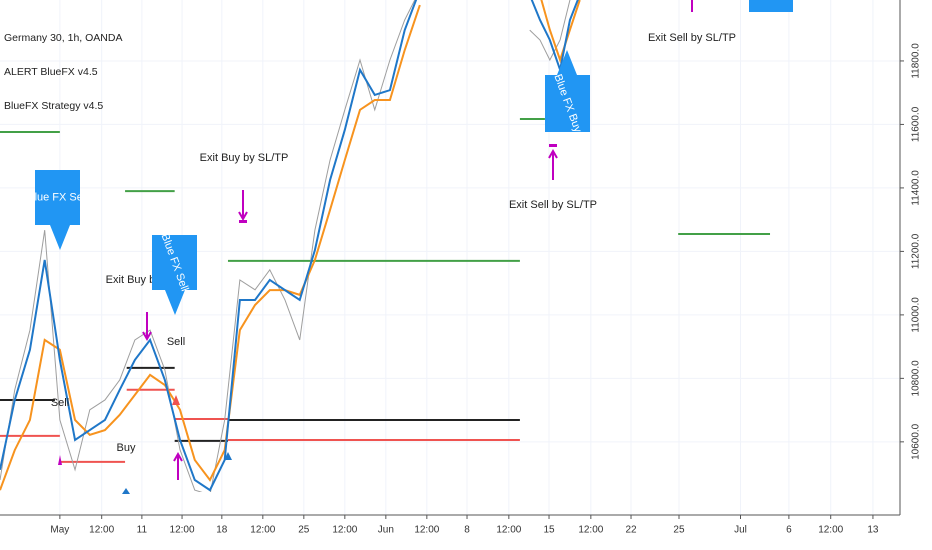 The width and height of the screenshot is (932, 550). I want to click on y-tick-label: 11600.0, so click(916, 124).